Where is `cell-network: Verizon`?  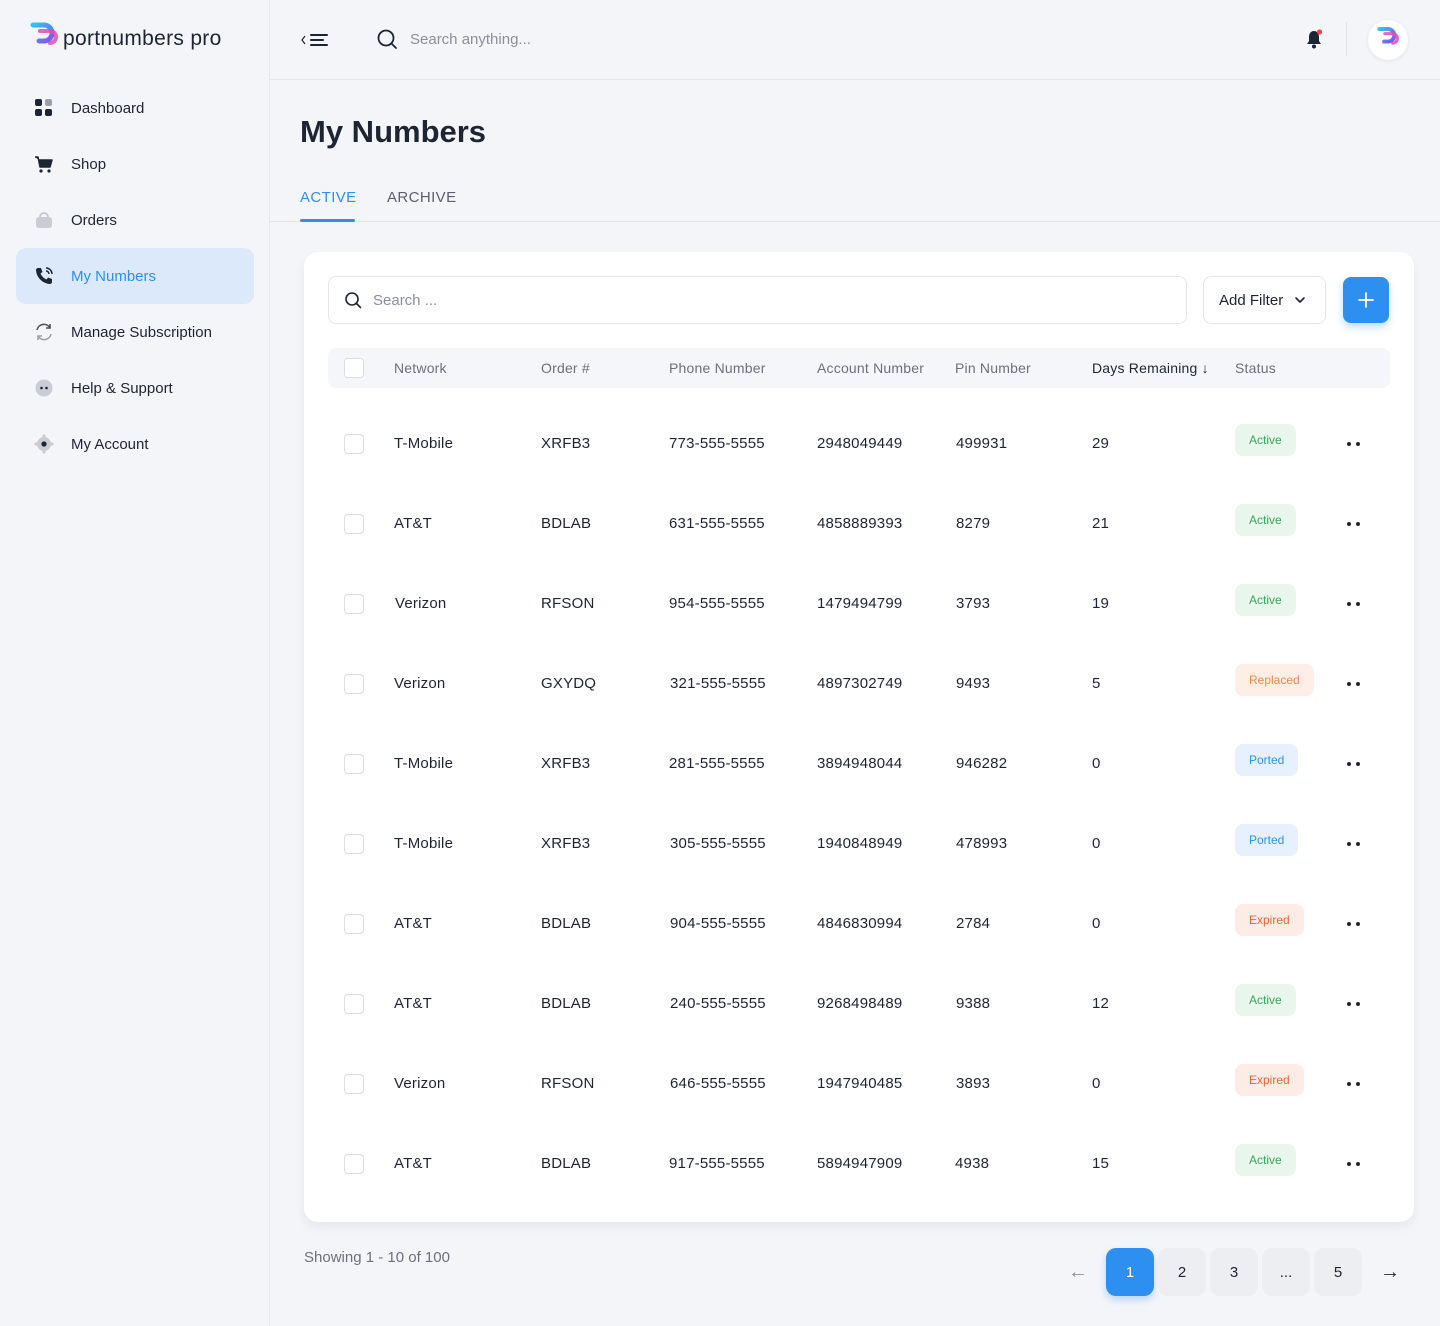 cell-network: Verizon is located at coordinates (420, 683).